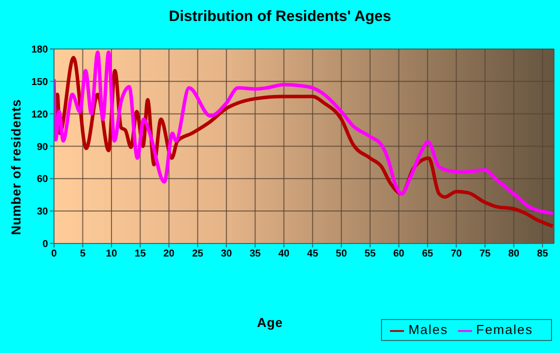 Image resolution: width=560 pixels, height=353 pixels. I want to click on x-tick-label: 35, so click(256, 254).